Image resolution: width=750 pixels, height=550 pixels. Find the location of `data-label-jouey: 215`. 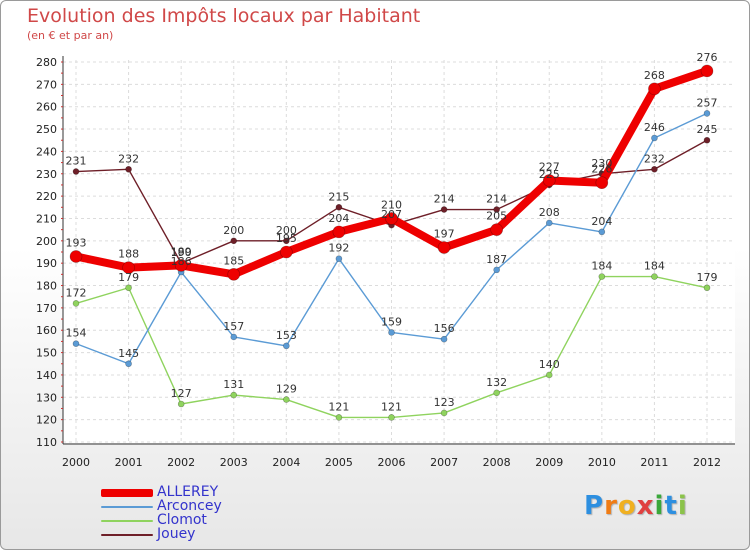

data-label-jouey: 215 is located at coordinates (338, 196).